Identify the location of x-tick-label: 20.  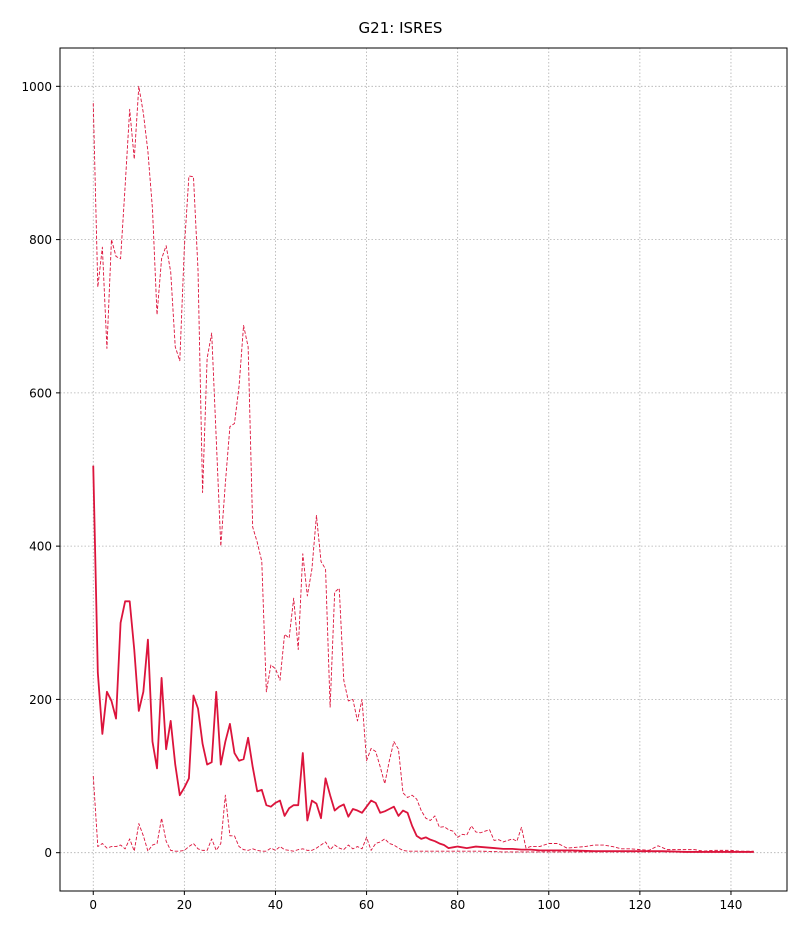
(184, 905).